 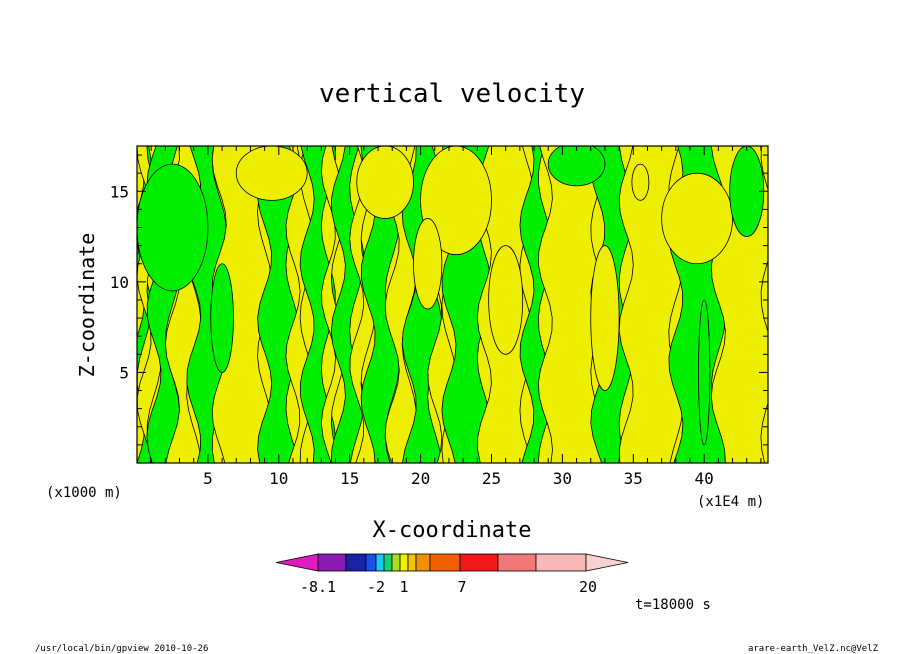 I want to click on x-axis-label: X-coordinate, so click(x=452, y=530).